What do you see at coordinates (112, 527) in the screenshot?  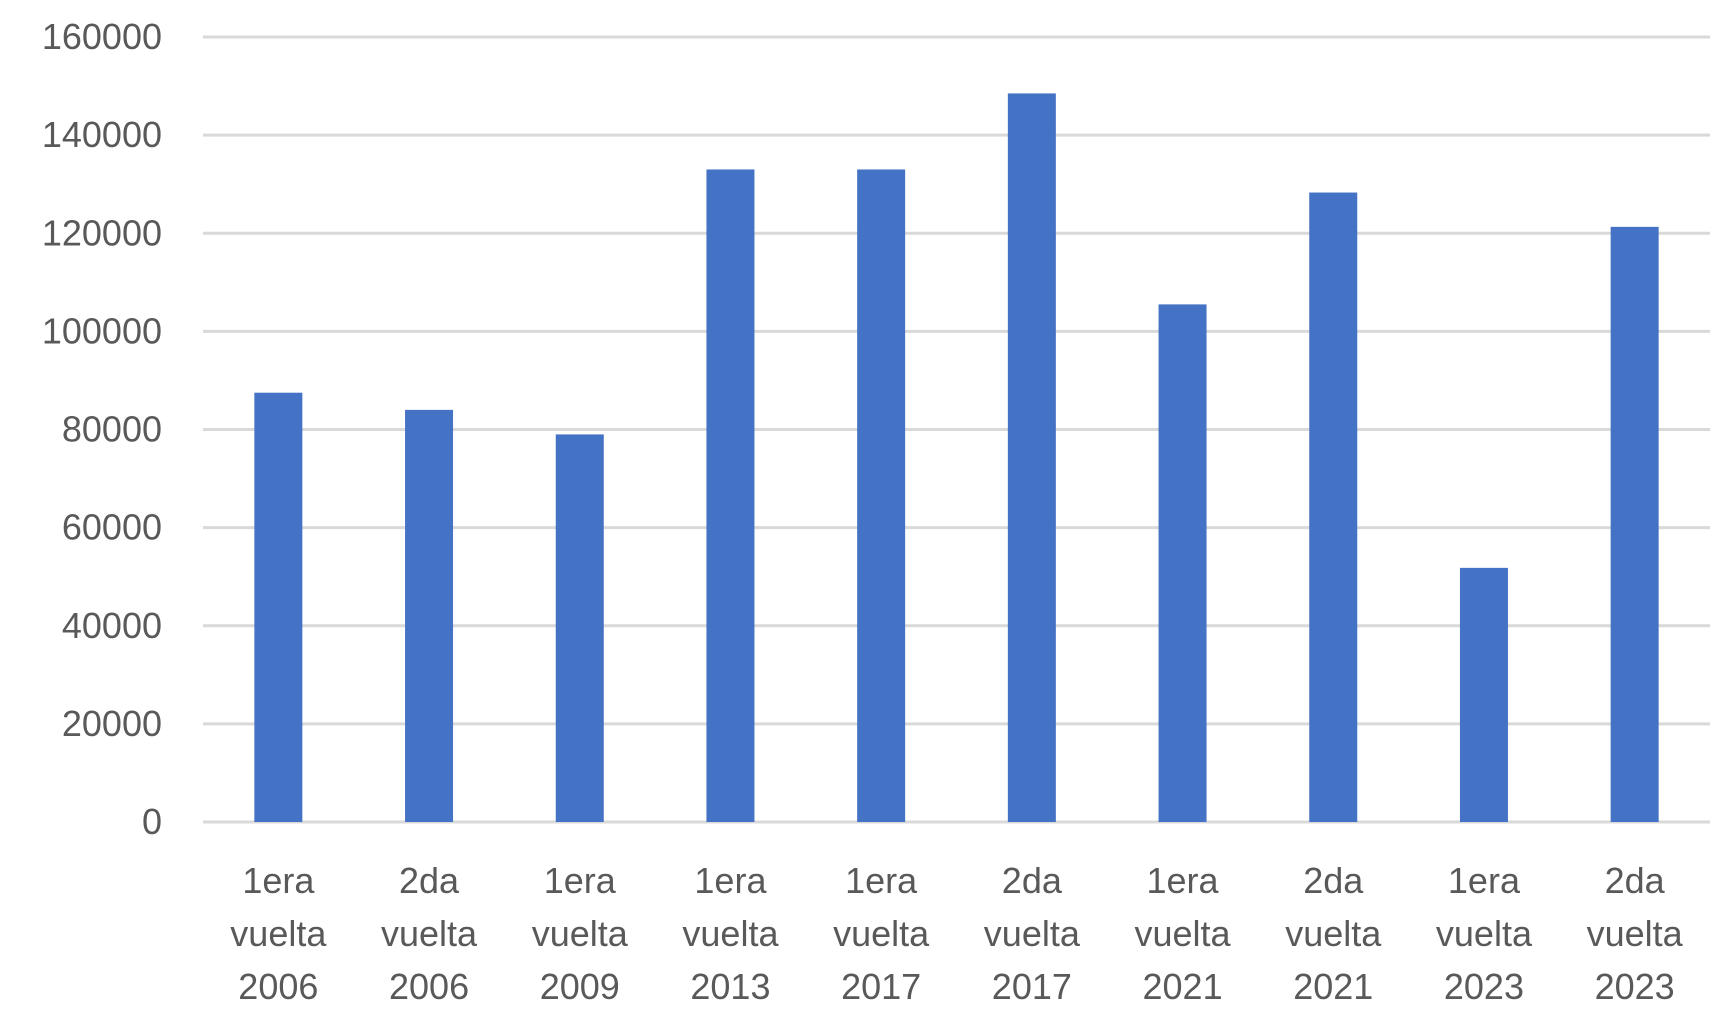 I see `y-tick-label: 60000` at bounding box center [112, 527].